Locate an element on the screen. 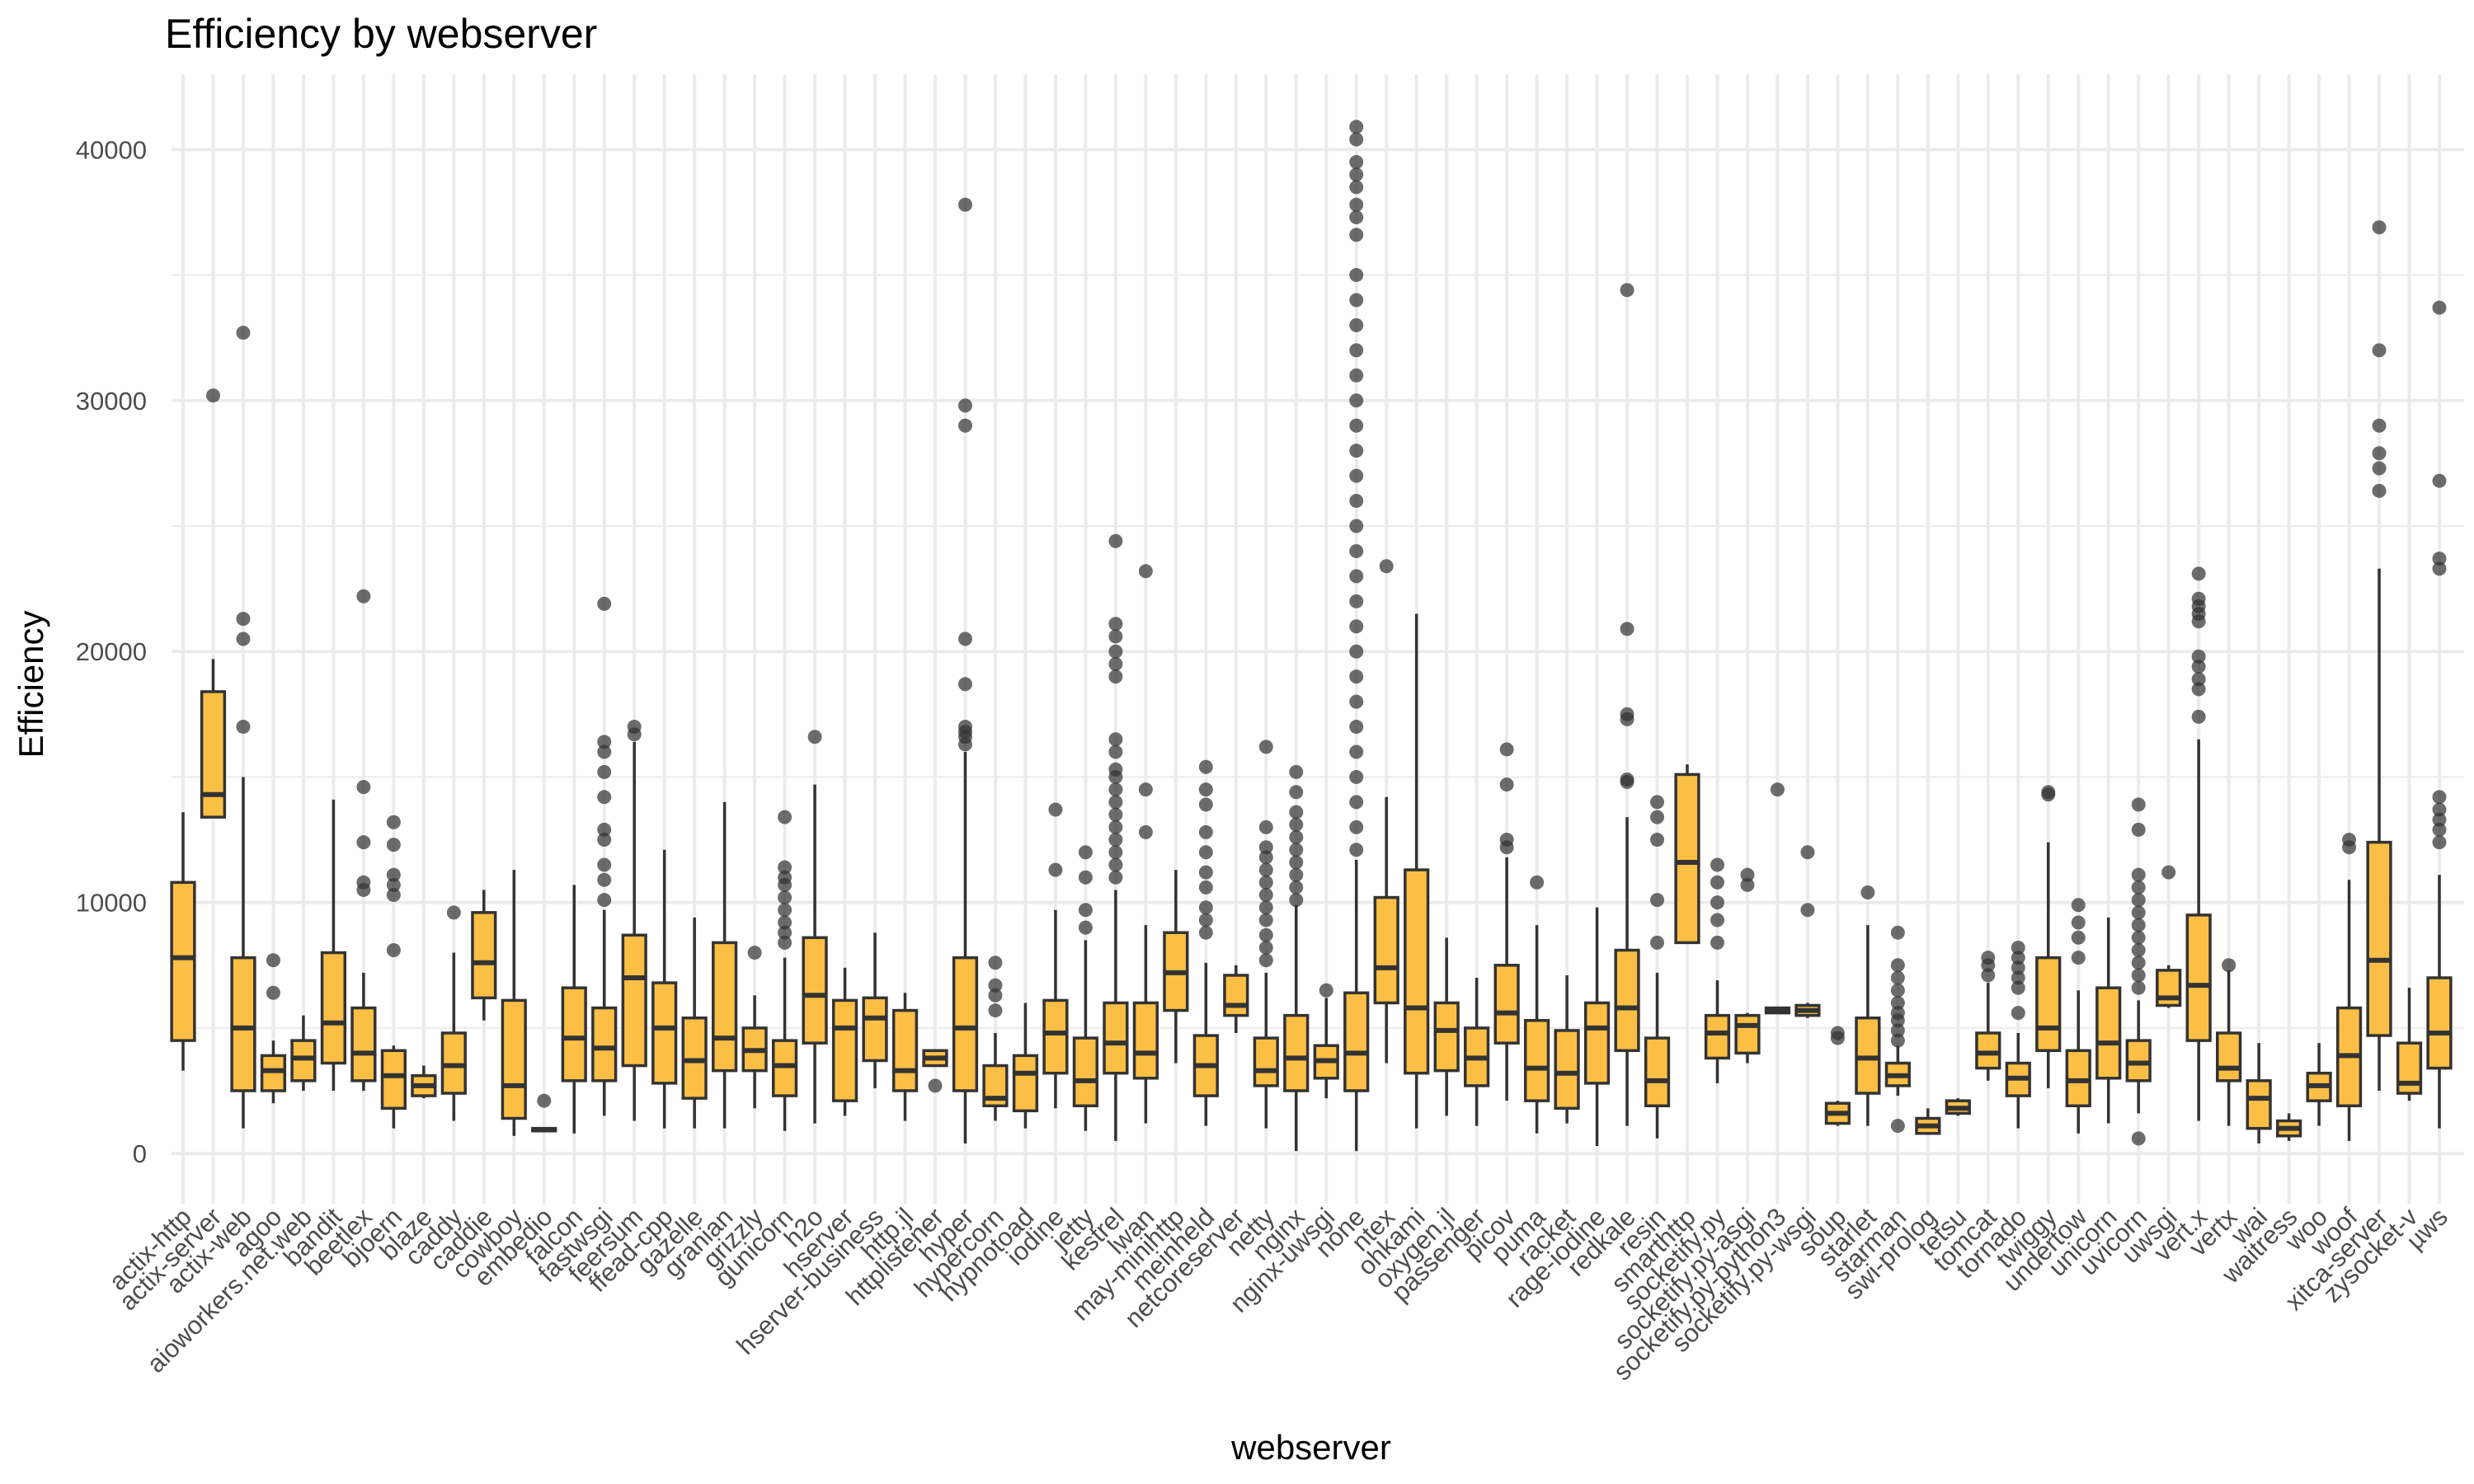  box-twiggy is located at coordinates (2048, 937).